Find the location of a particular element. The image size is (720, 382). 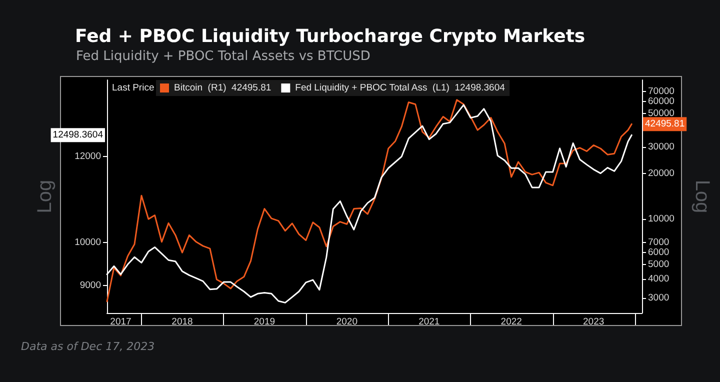

chart-subtitle: Fed Liquidity + PBOC Total Assets vs BTCUSD is located at coordinates (223, 56).